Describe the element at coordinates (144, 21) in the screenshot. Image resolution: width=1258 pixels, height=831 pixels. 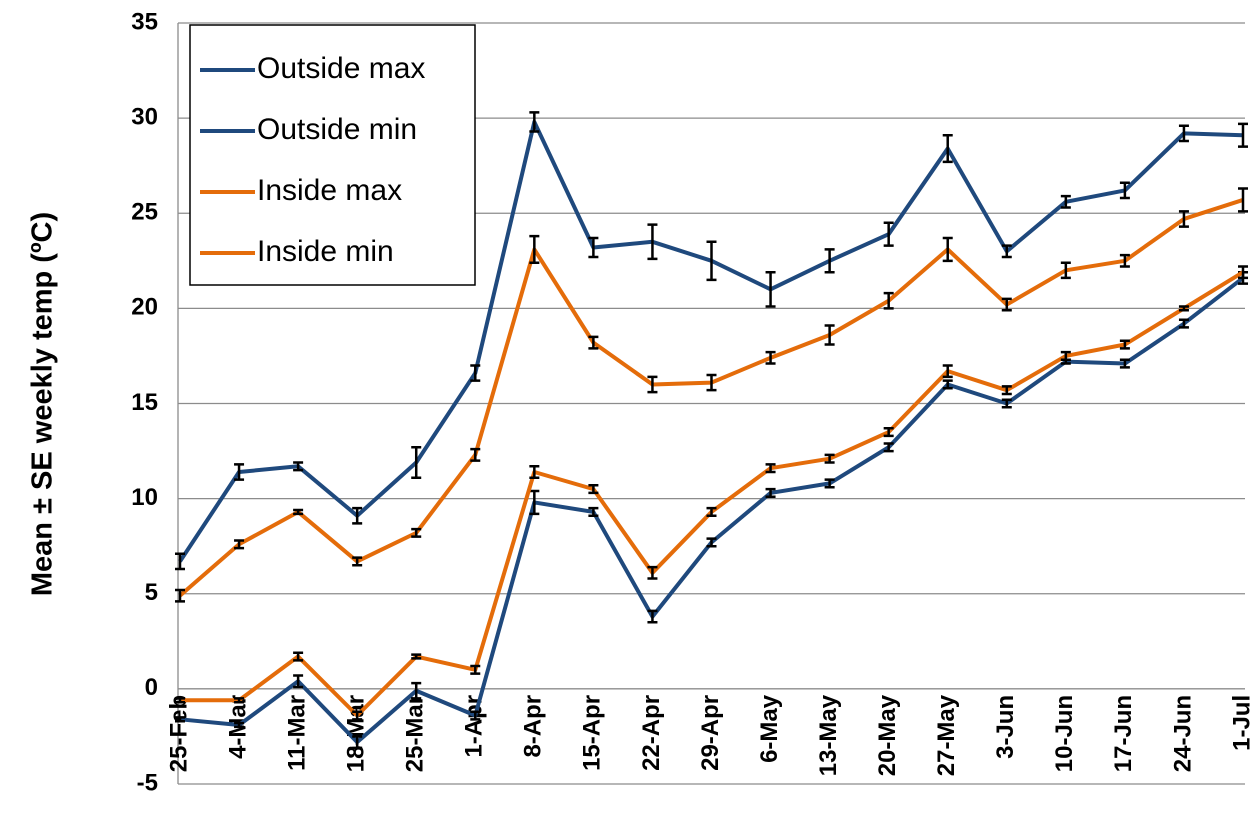
I see `y-tick-label: 35` at that location.